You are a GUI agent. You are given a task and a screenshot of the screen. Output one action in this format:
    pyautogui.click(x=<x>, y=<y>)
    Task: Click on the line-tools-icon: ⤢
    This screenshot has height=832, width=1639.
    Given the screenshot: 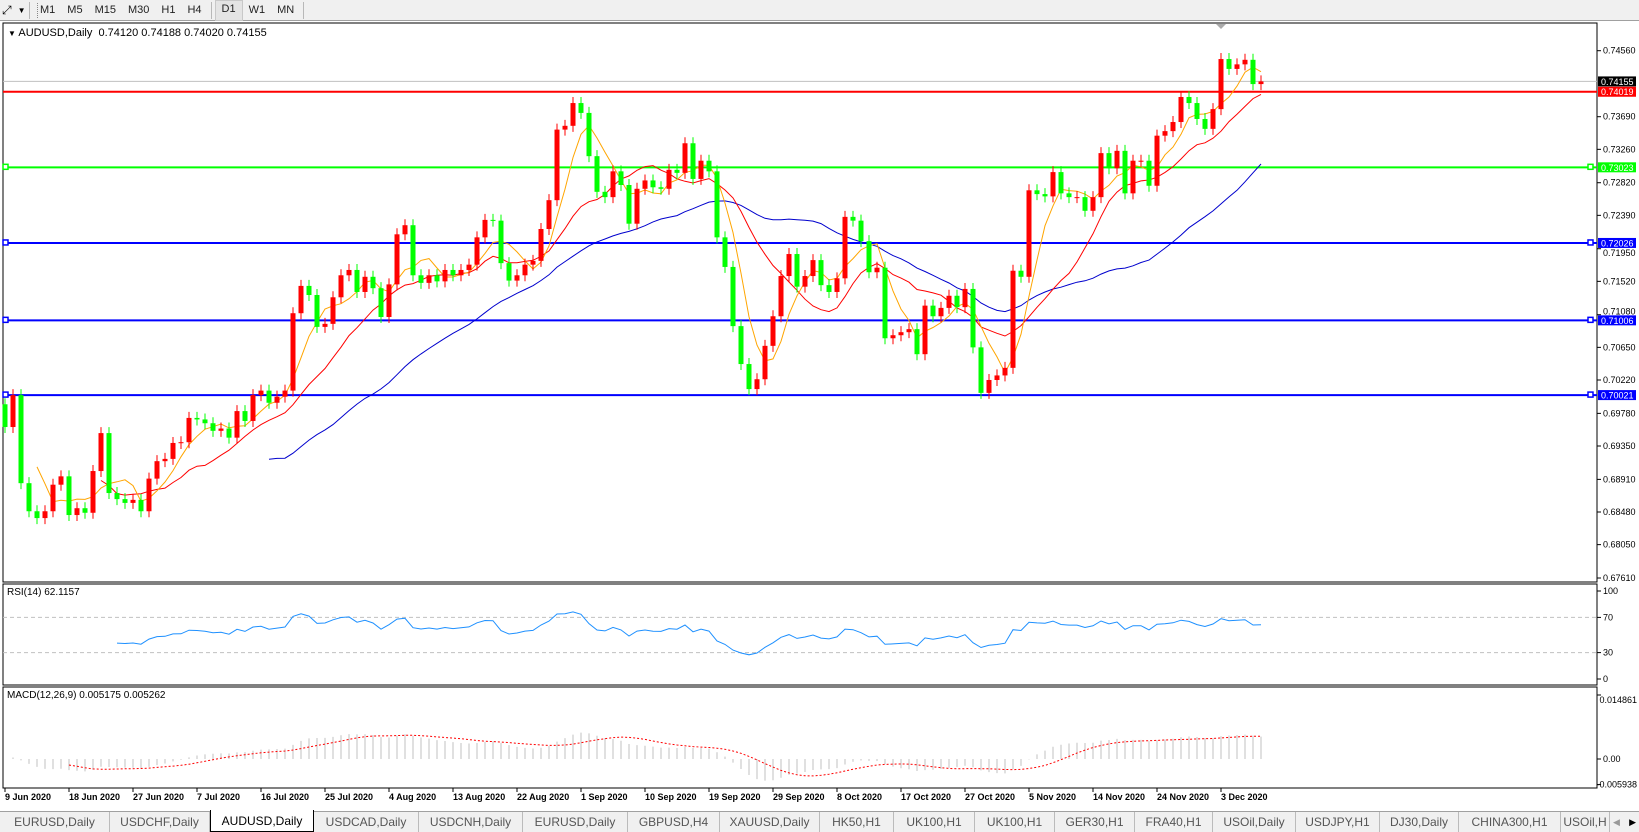 What is the action you would take?
    pyautogui.click(x=7, y=10)
    